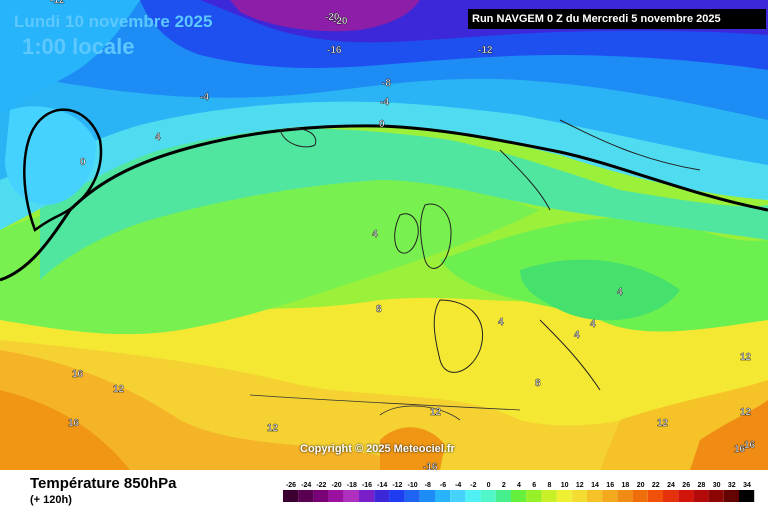  Describe the element at coordinates (382, 485) in the screenshot. I see `legend-tick-label: -14` at that location.